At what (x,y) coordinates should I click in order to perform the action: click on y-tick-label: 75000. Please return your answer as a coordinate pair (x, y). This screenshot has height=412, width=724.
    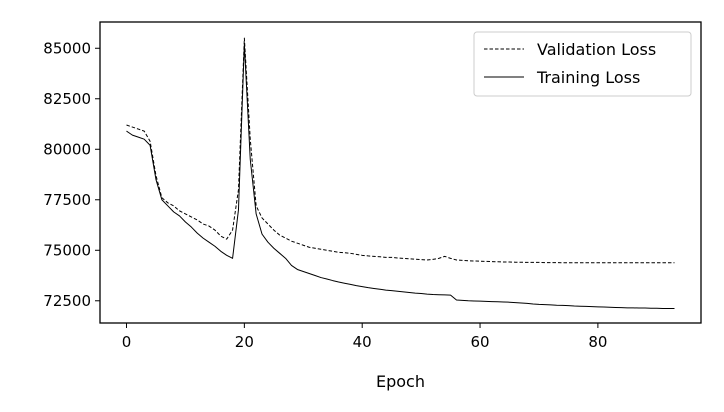
    Looking at the image, I should click on (67, 250).